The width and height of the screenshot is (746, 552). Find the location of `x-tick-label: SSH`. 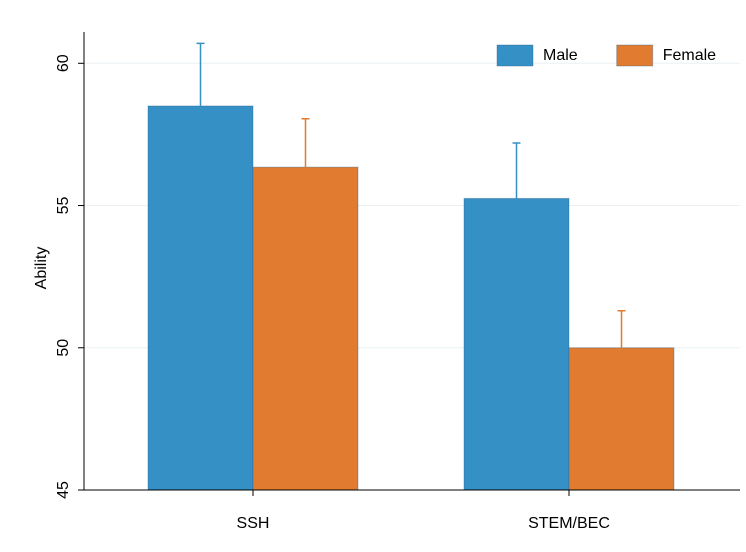

x-tick-label: SSH is located at coordinates (253, 523).